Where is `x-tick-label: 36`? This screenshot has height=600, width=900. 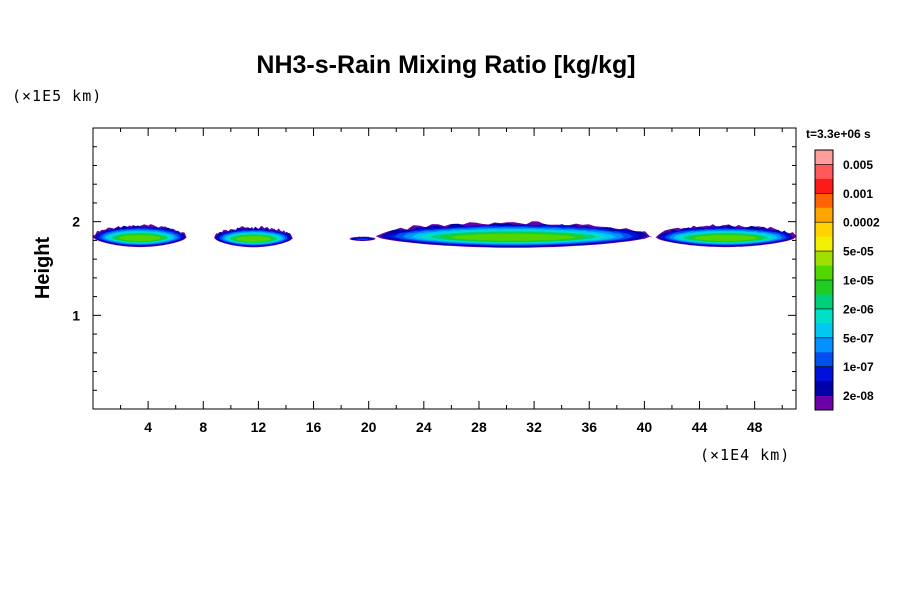 x-tick-label: 36 is located at coordinates (589, 427).